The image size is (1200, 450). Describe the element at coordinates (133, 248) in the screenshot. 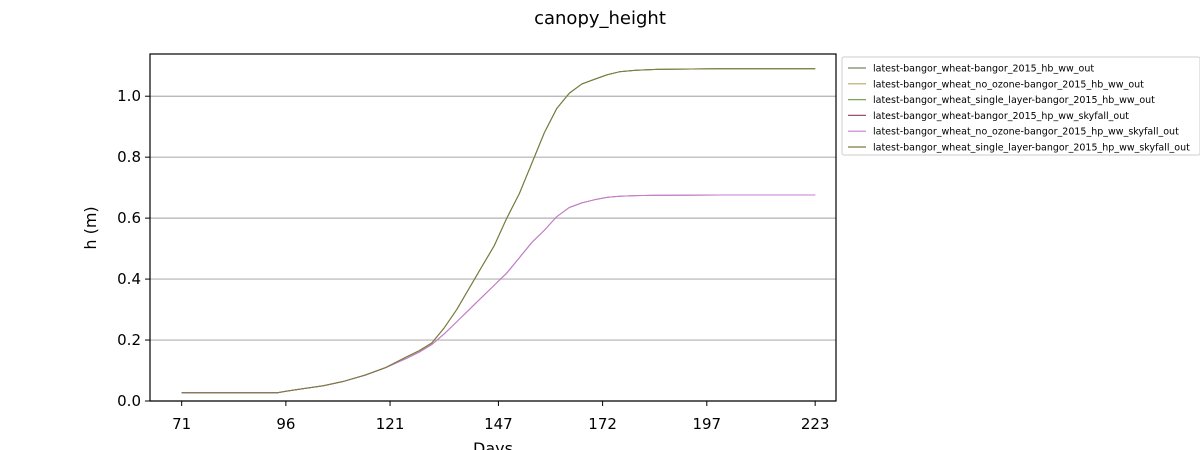

I see `y-axis-ticks: 0.0 0.2 0.4 0.6 0.8 1.0` at that location.